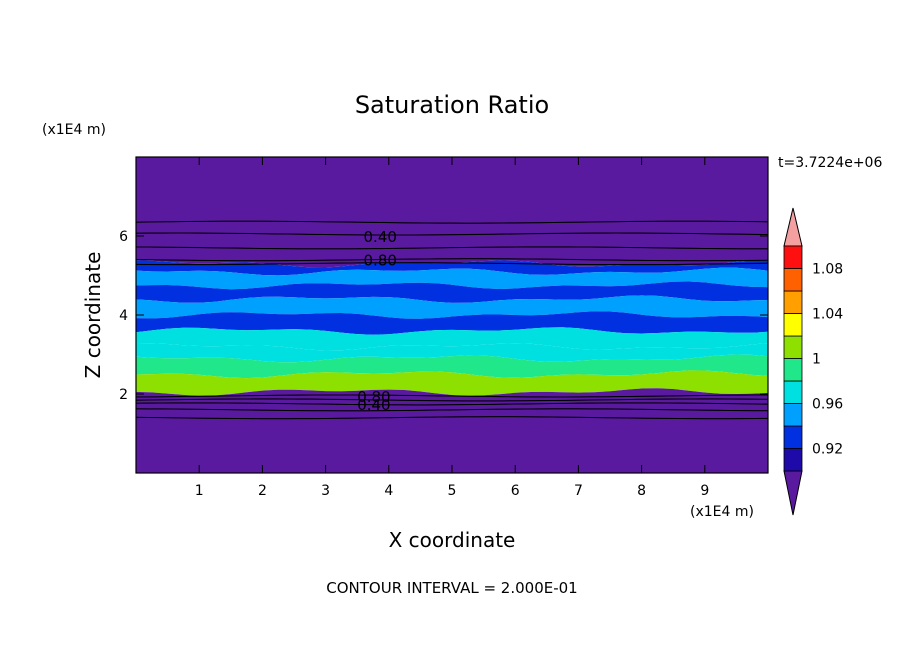  What do you see at coordinates (827, 270) in the screenshot?
I see `colorbar-tick-label: 1.08` at bounding box center [827, 270].